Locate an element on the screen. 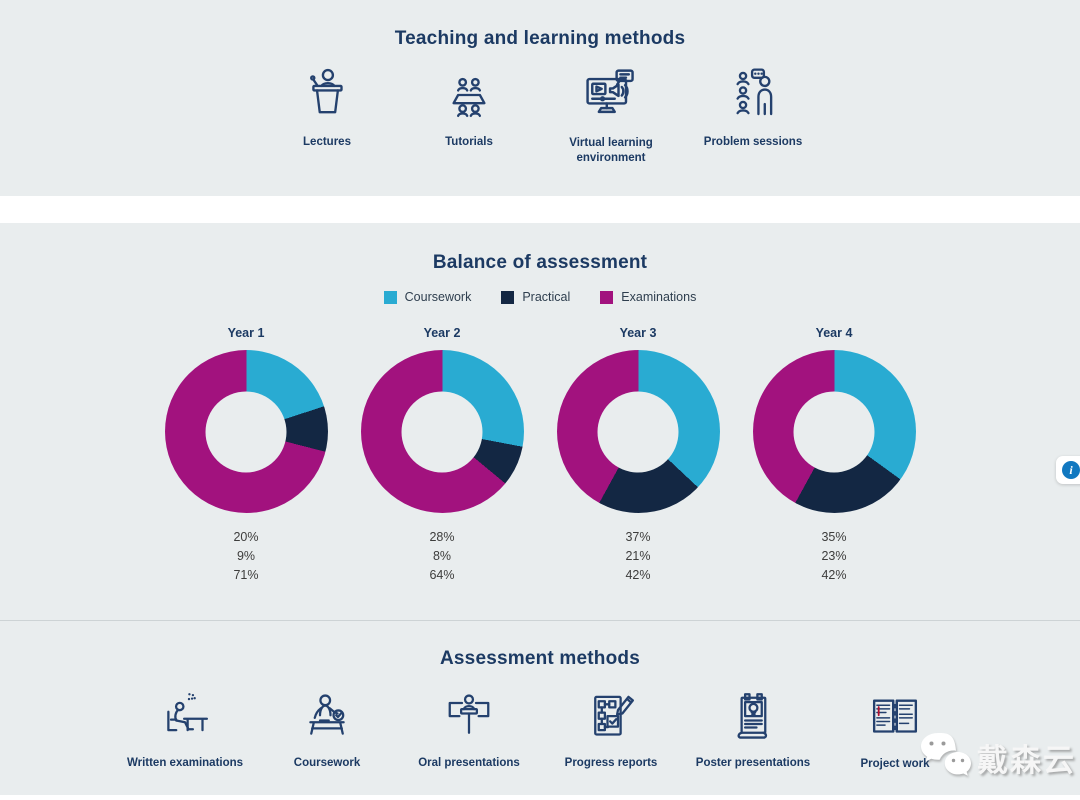  assessment-method-oral-presentations: Oral presentations is located at coordinates (469, 728).